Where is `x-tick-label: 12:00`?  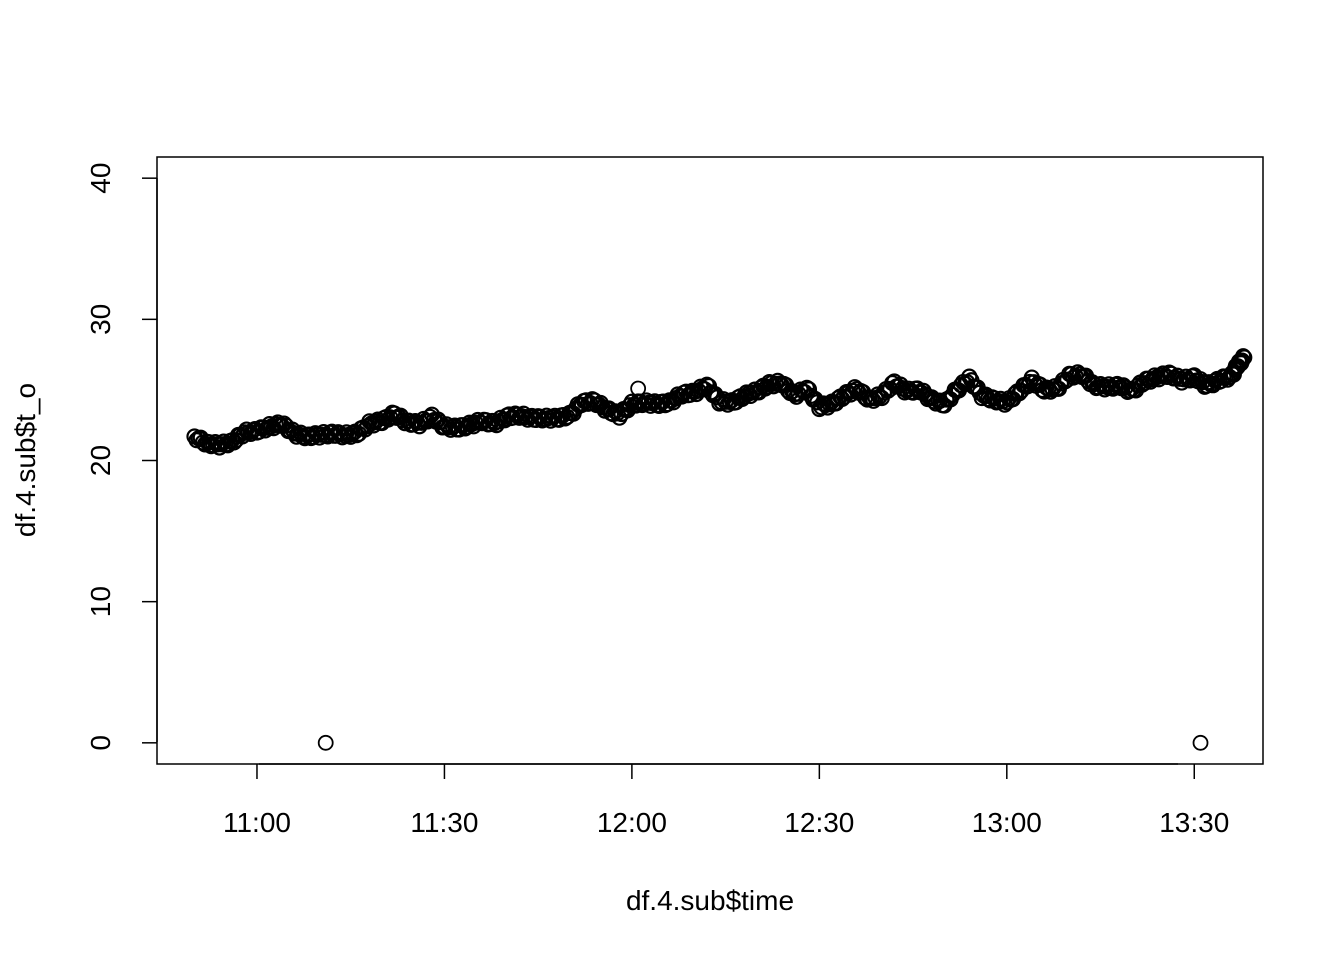 x-tick-label: 12:00 is located at coordinates (632, 822).